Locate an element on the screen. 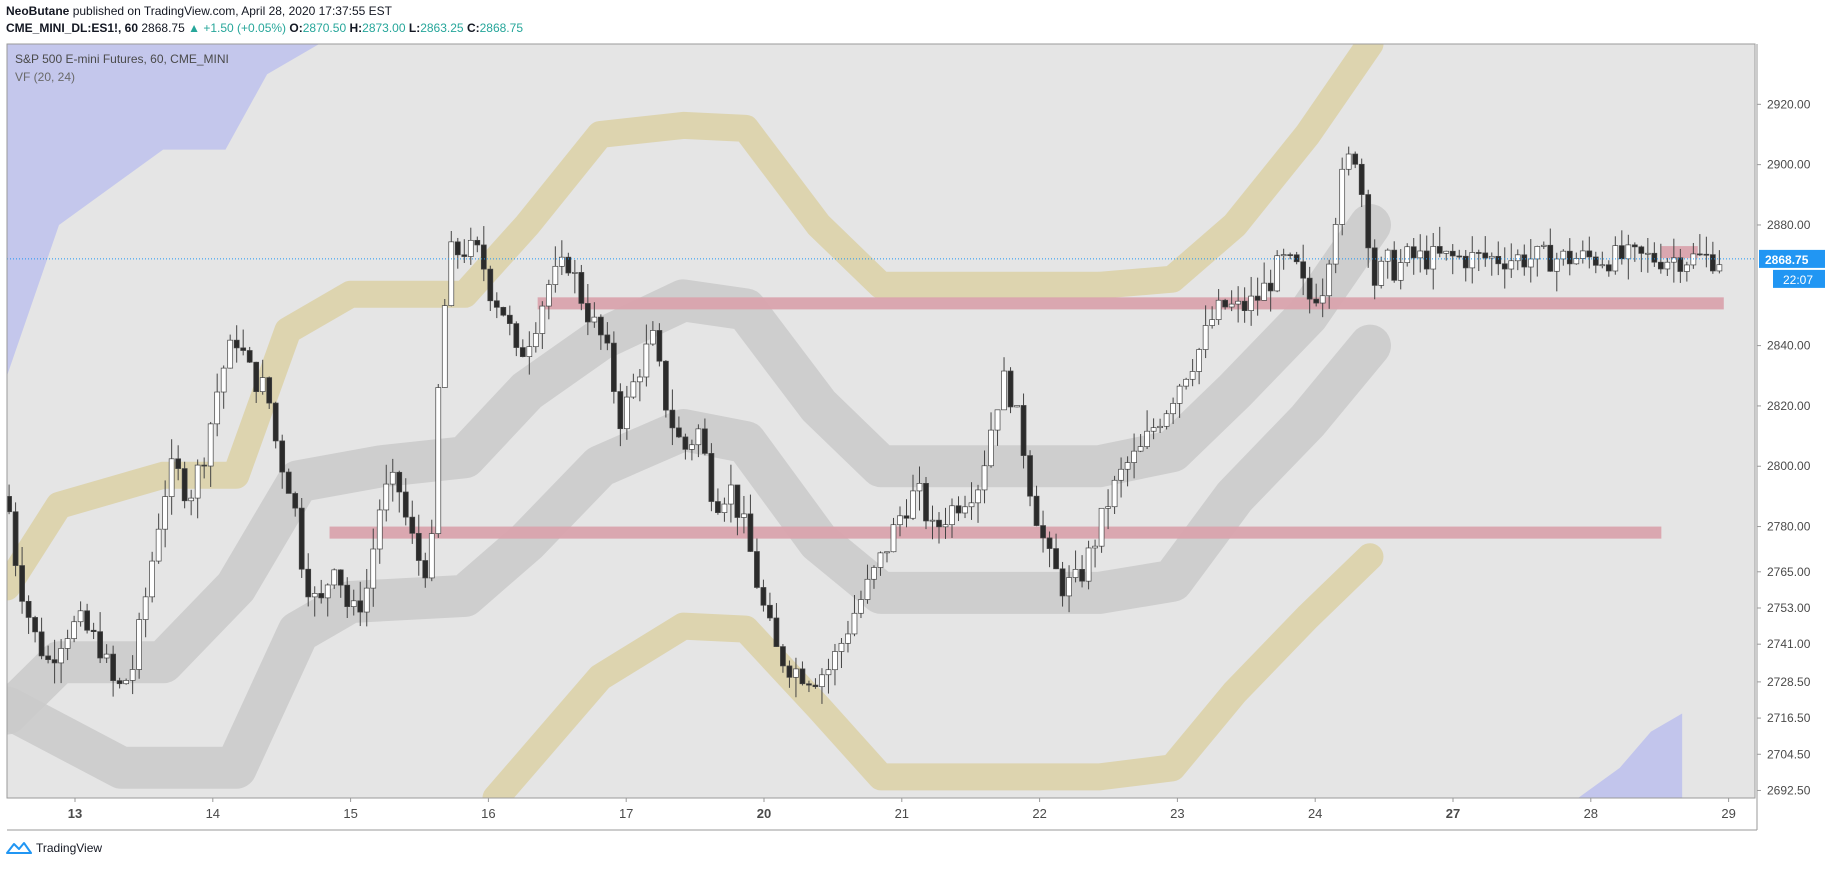  x-tick-label: 15 is located at coordinates (350, 813).